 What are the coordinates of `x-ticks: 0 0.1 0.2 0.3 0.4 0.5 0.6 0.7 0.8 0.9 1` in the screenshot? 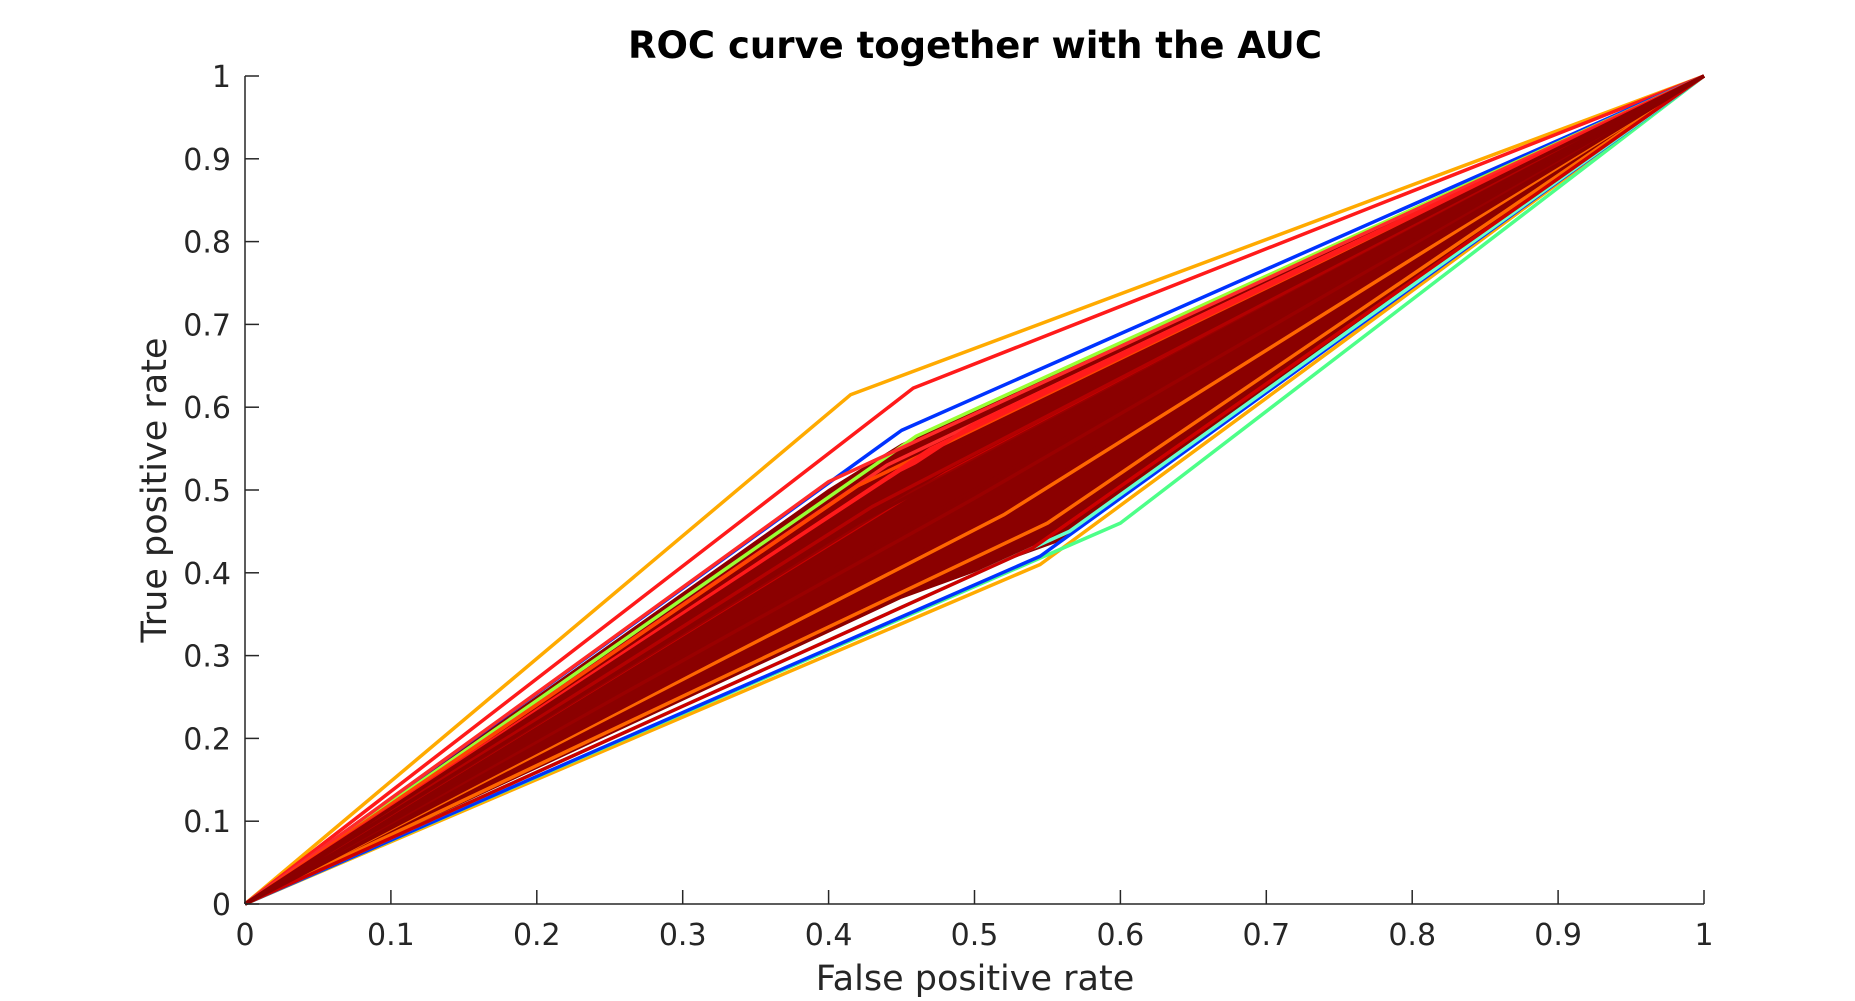 It's located at (974, 921).